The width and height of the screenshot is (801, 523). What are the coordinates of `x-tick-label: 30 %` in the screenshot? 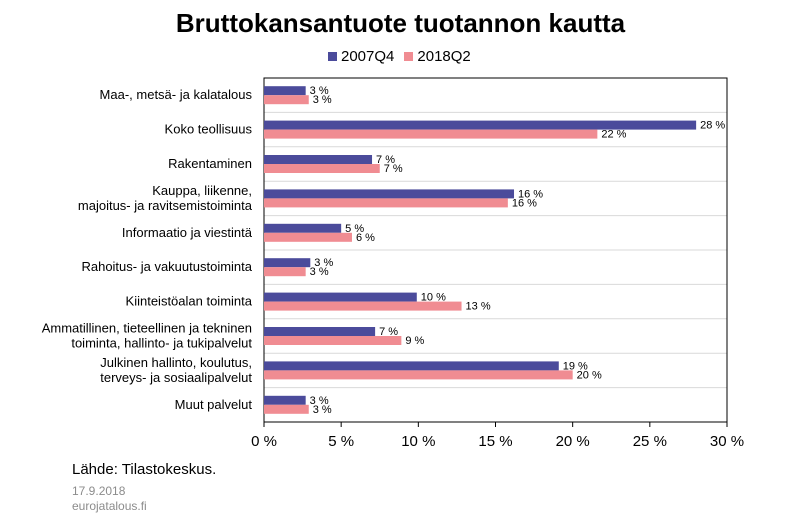 It's located at (727, 441).